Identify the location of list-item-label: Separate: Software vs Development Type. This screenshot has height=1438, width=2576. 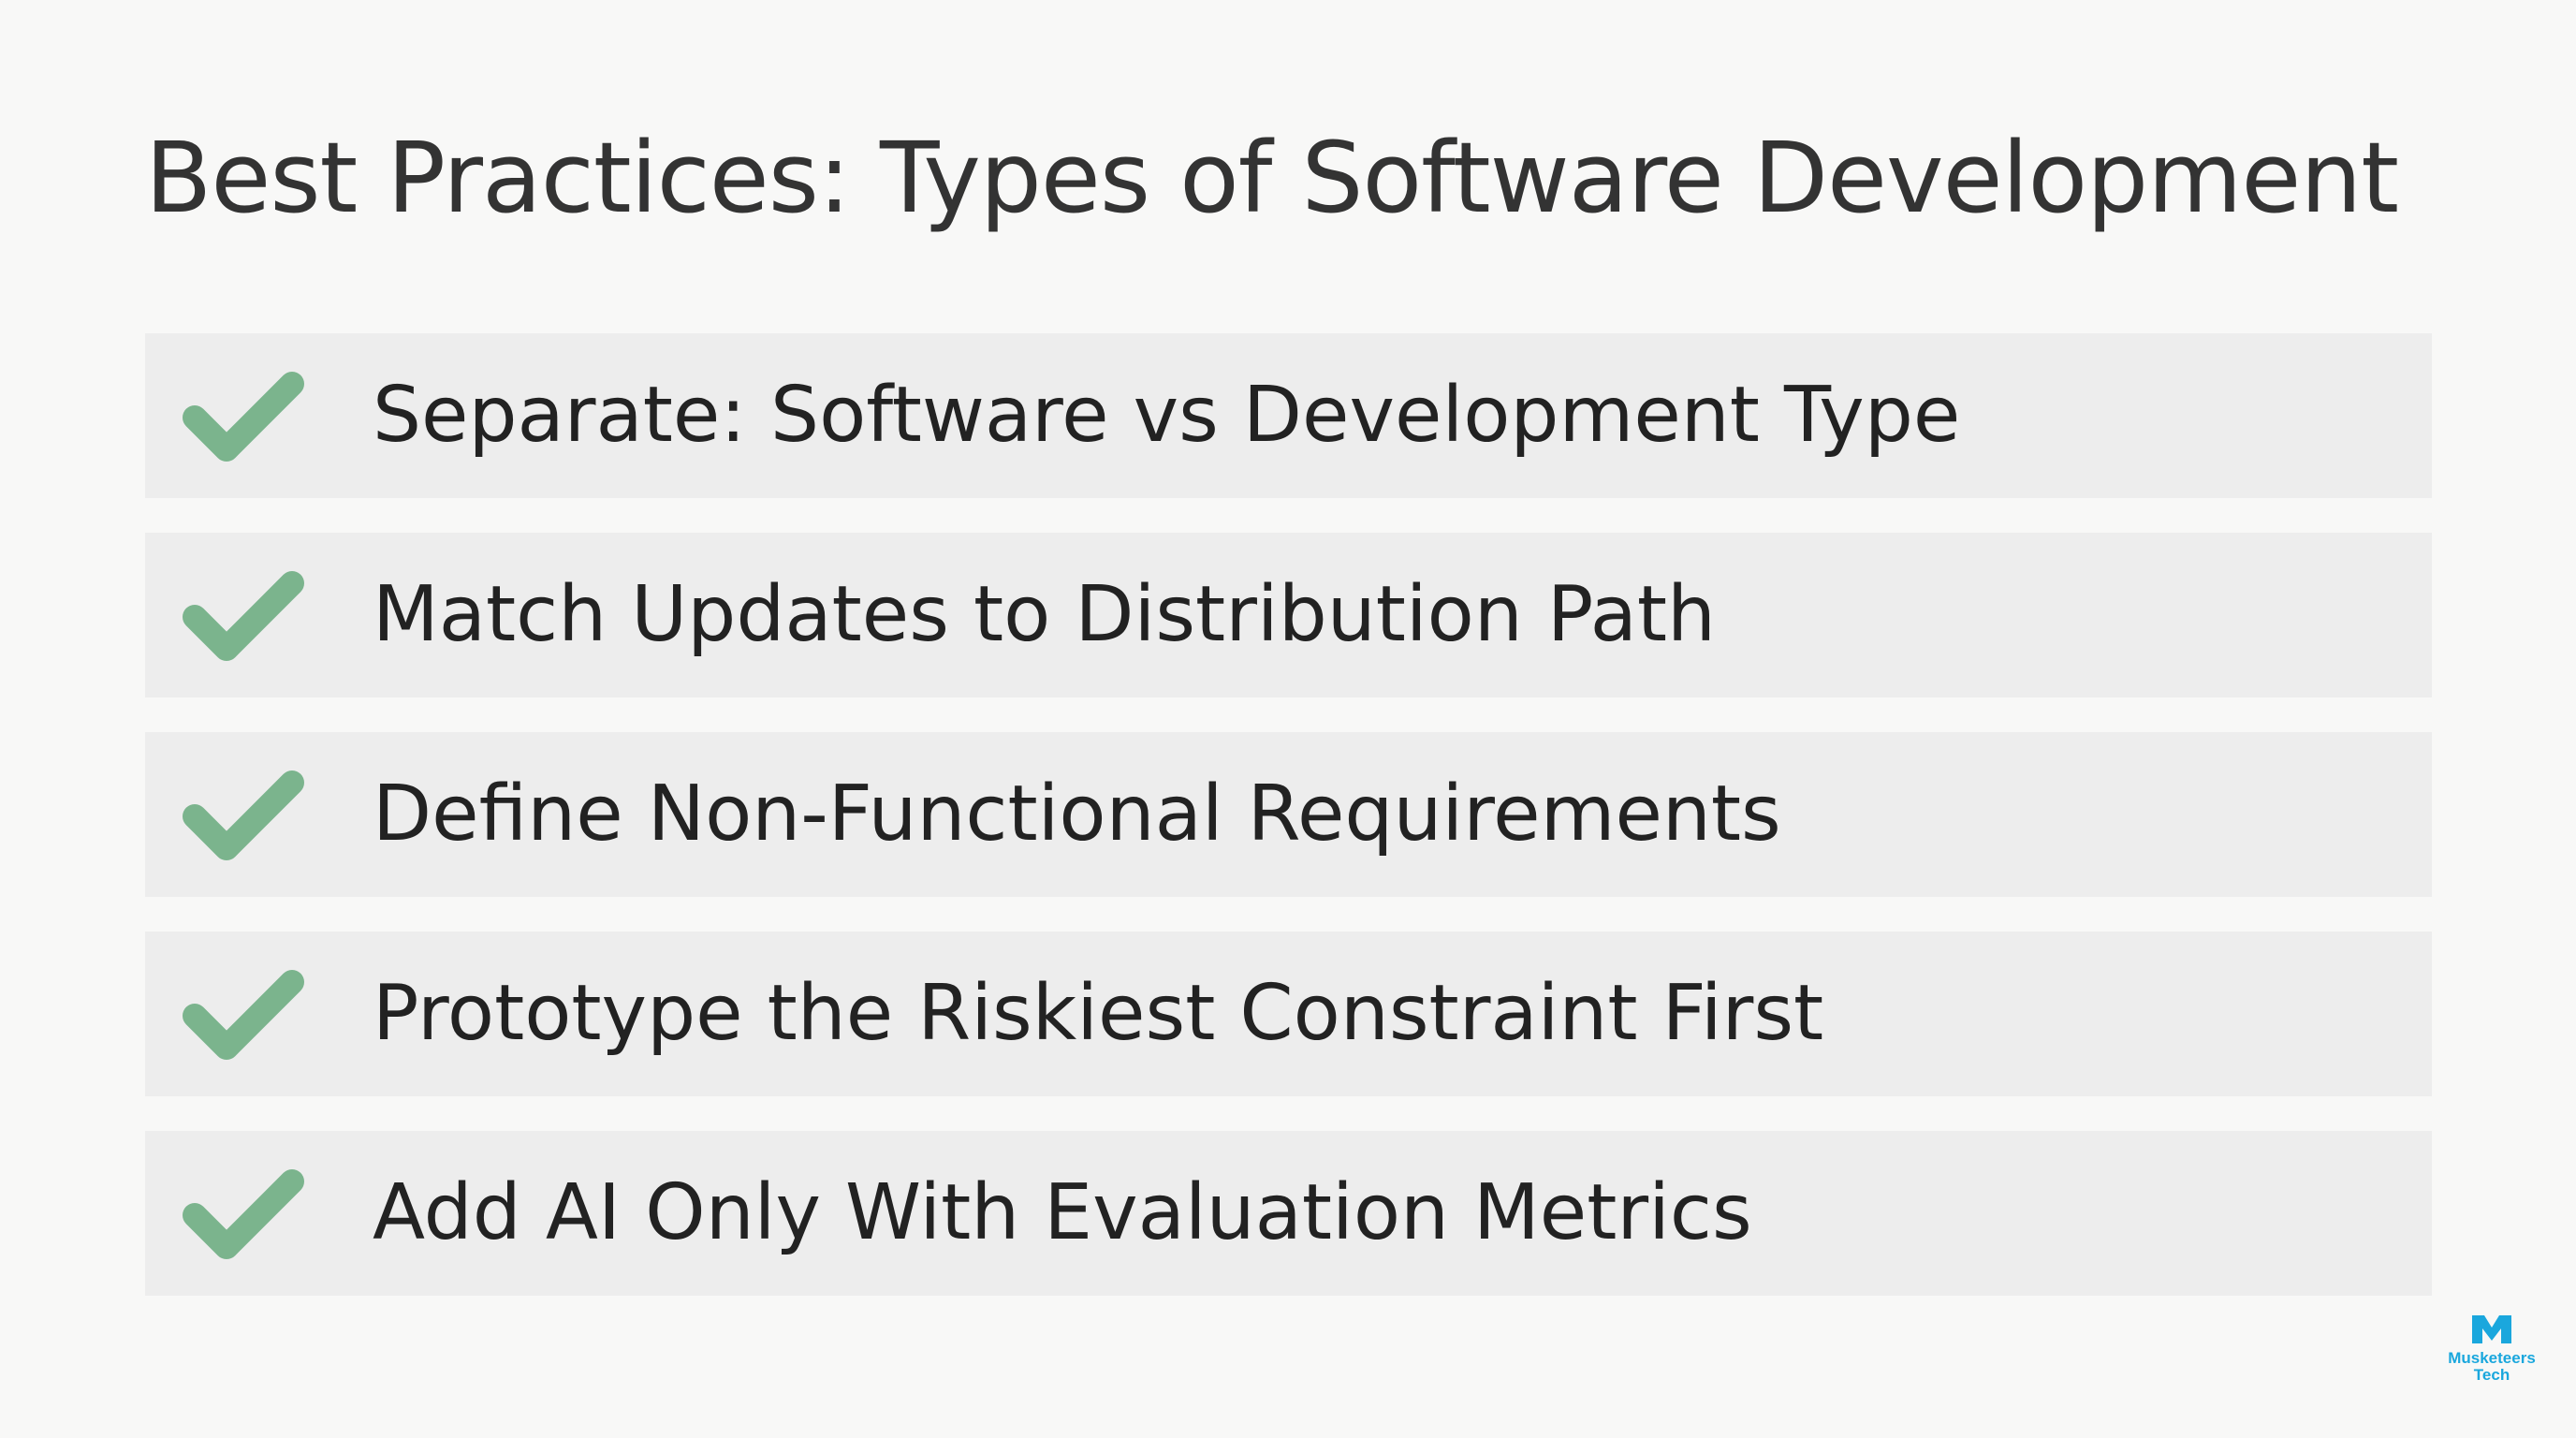
(1167, 415).